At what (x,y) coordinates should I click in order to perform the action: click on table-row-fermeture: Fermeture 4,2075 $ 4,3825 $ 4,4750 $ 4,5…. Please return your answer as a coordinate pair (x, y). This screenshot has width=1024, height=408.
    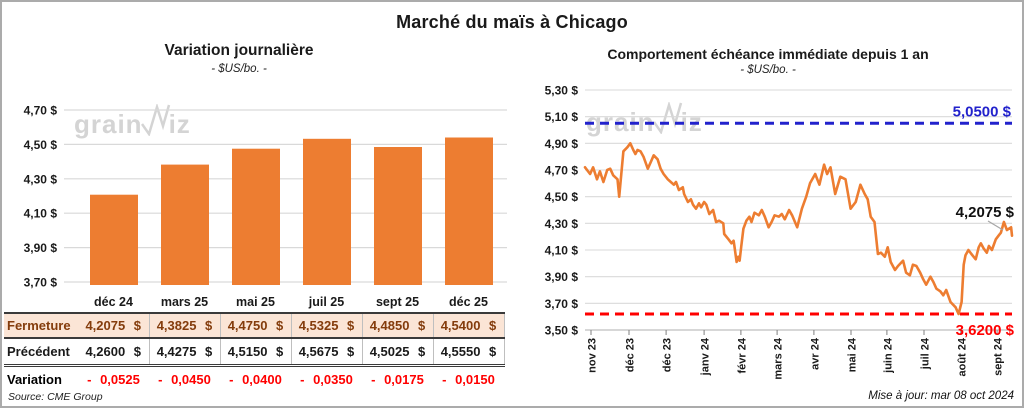
    Looking at the image, I should click on (254, 325).